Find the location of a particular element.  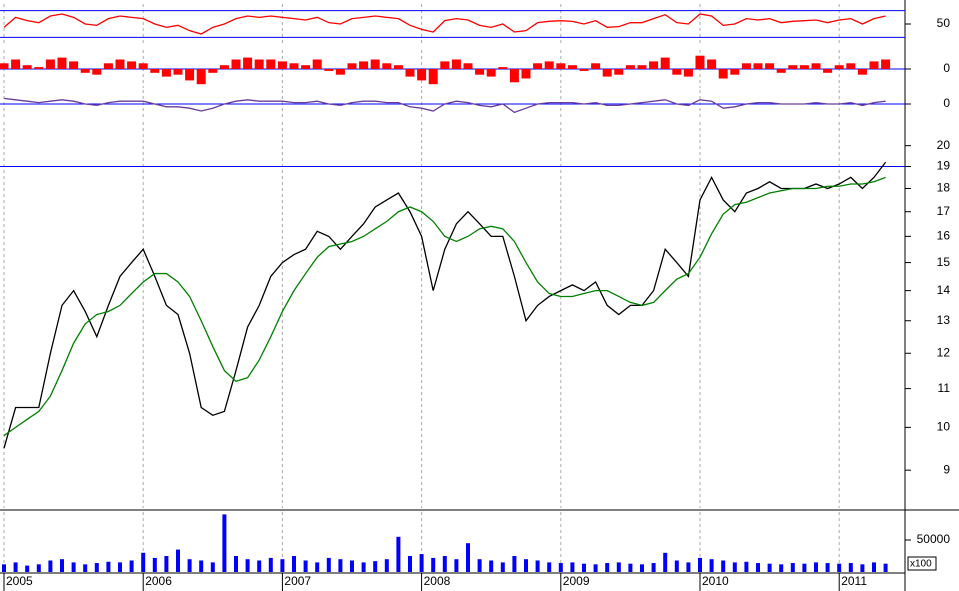

y-tick-label: 11 is located at coordinates (944, 388).